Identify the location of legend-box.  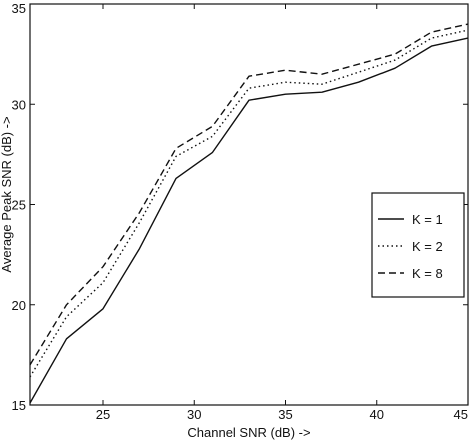
(418, 245).